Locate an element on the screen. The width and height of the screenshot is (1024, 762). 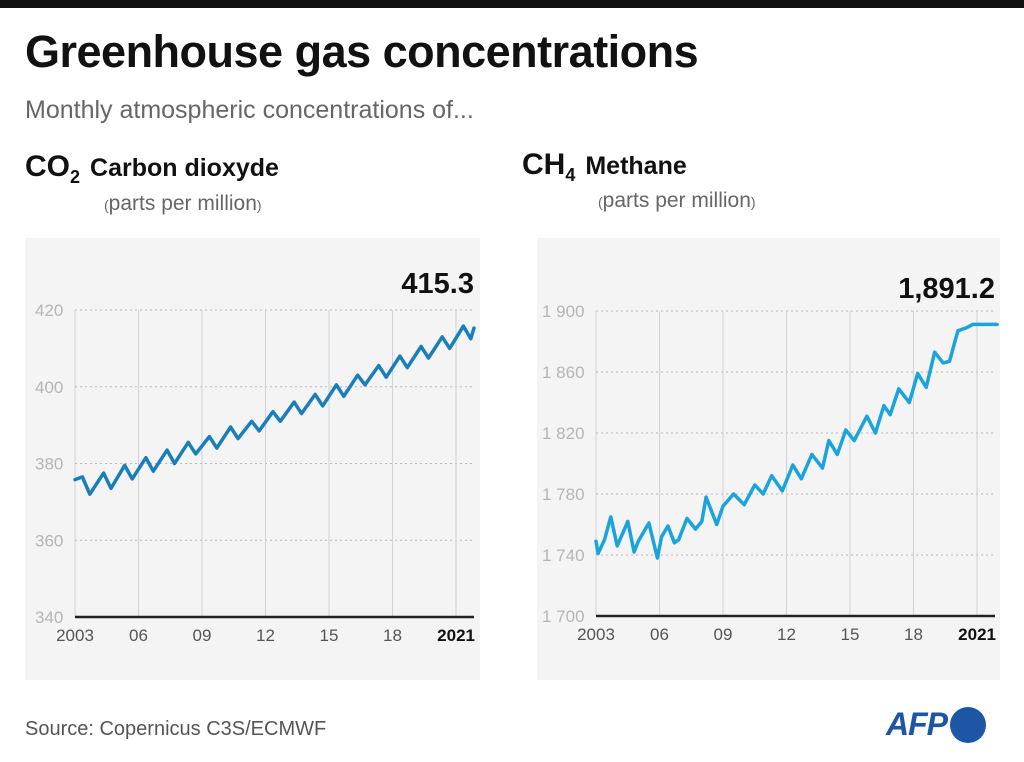
co2-x-tick-label: 06 is located at coordinates (138, 635).